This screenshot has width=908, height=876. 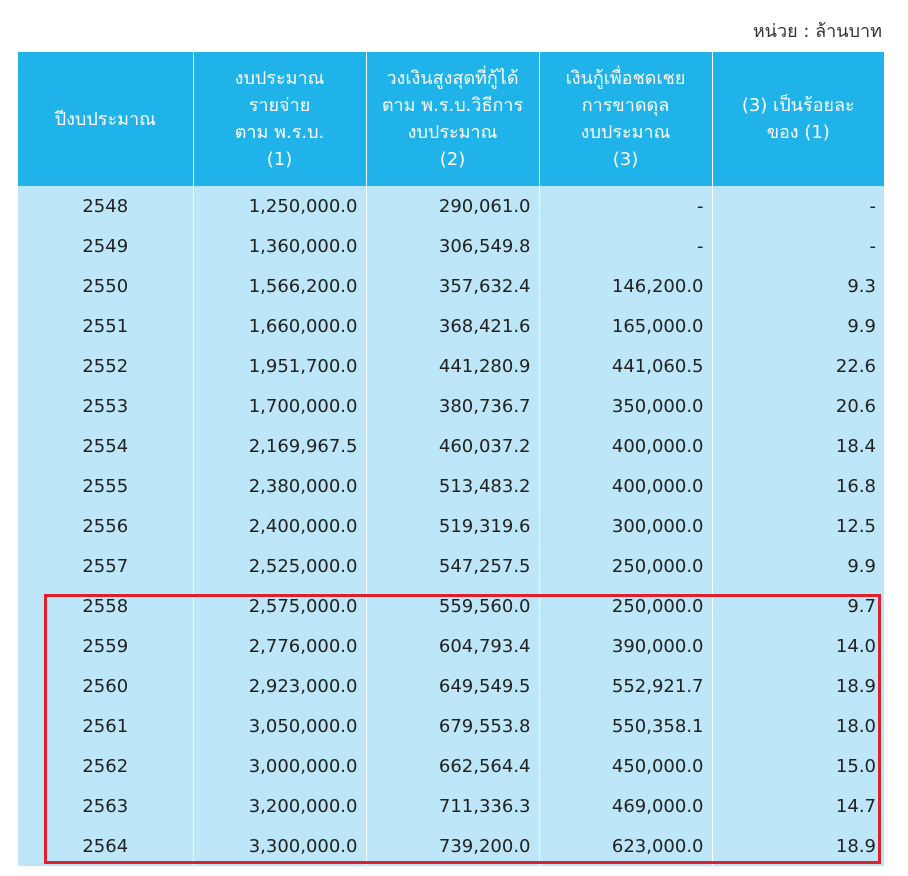 What do you see at coordinates (798, 366) in the screenshot?
I see `cell-percent: 22.6` at bounding box center [798, 366].